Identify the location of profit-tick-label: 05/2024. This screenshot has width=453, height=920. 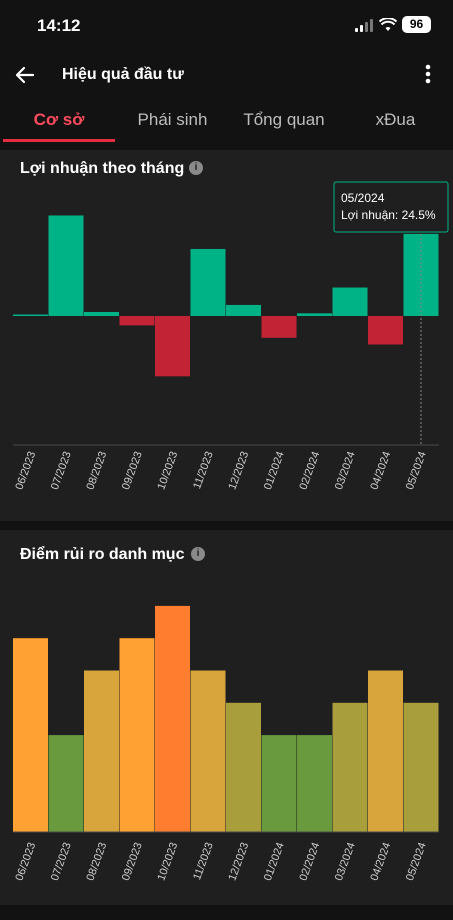
(416, 470).